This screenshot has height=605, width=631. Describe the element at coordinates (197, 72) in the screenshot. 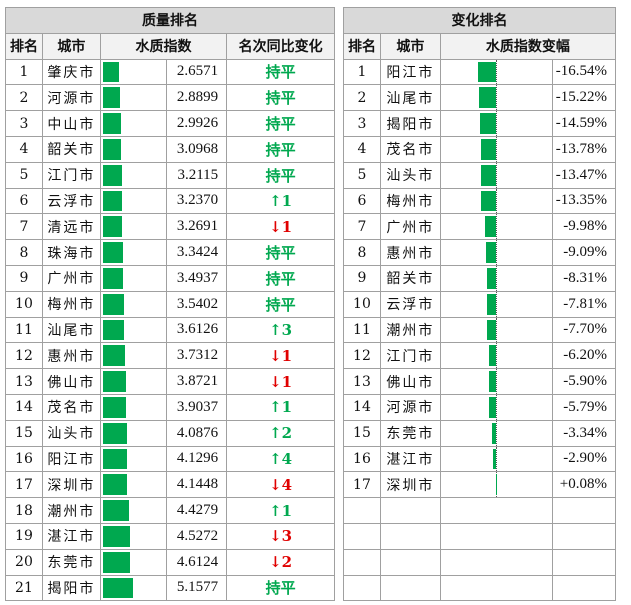

I see `index-value: 2.6571` at that location.